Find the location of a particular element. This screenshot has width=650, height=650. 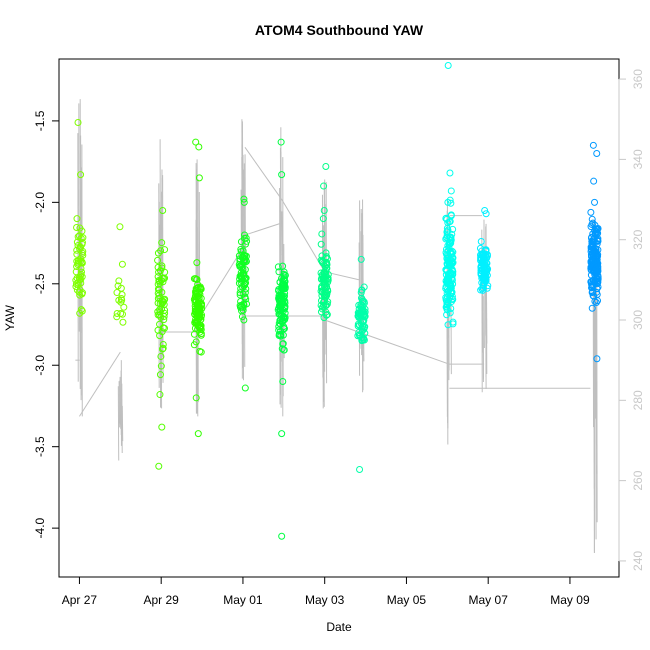

x-tick-label: Apr 27 is located at coordinates (80, 600).